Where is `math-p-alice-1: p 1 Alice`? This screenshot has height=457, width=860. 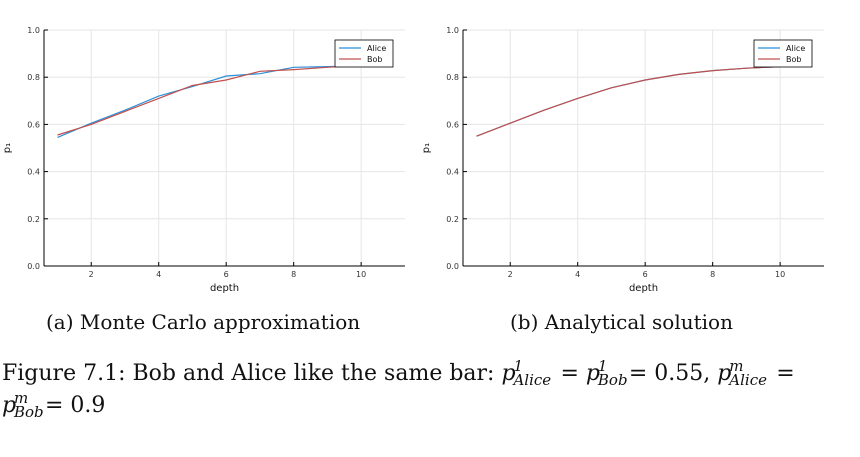
math-p-alice-1: p 1 Alice is located at coordinates (526, 373).